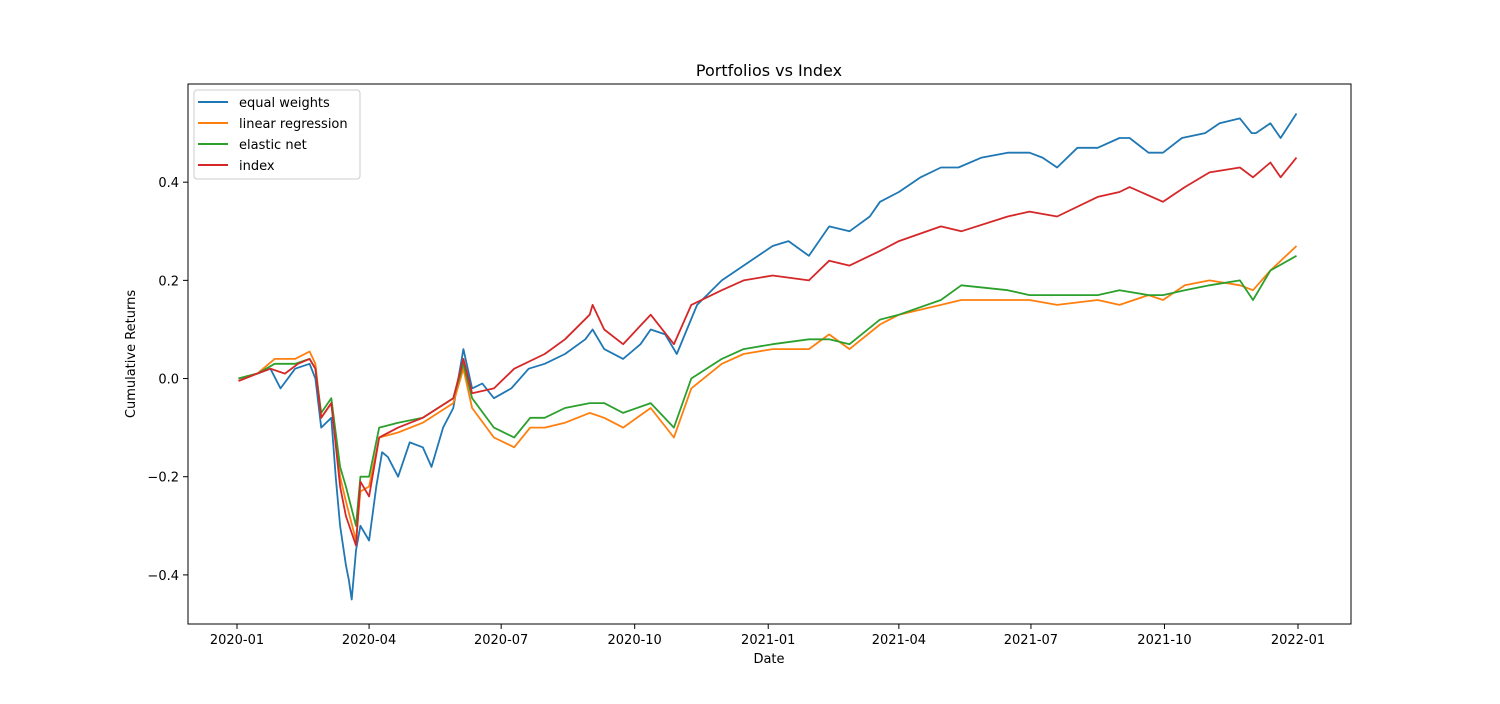 The height and width of the screenshot is (704, 1500). What do you see at coordinates (284, 103) in the screenshot?
I see `legend-label: equal weights` at bounding box center [284, 103].